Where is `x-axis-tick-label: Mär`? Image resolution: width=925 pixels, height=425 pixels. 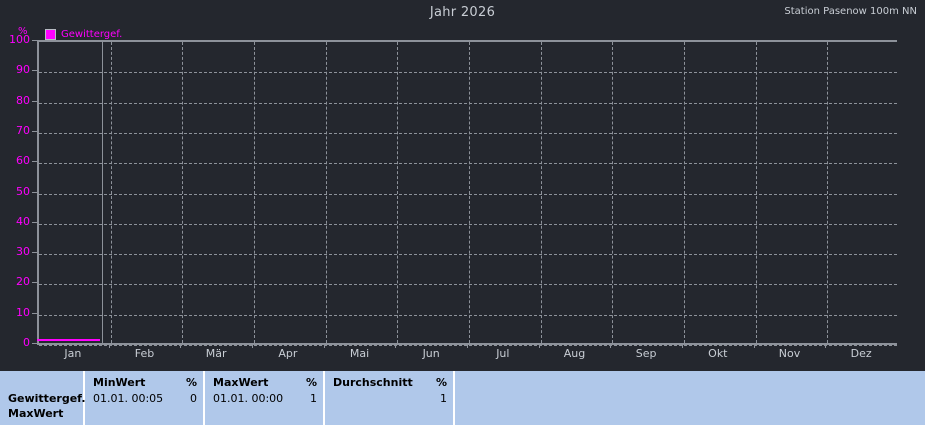
x-axis-tick-label: Mär is located at coordinates (216, 353).